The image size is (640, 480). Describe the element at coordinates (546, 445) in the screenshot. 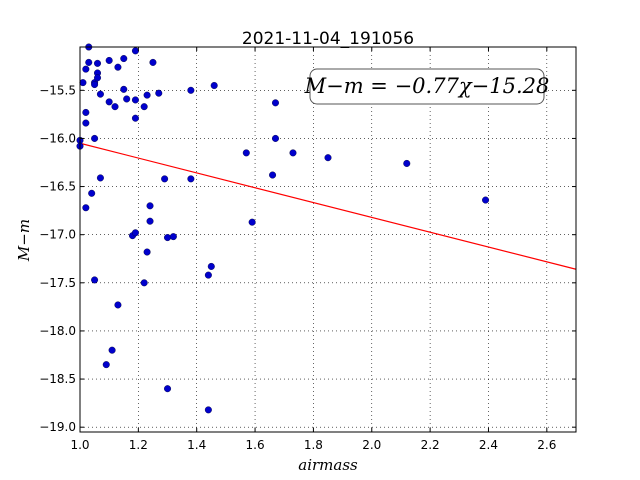

I see `x-tick-label: 2.6` at that location.